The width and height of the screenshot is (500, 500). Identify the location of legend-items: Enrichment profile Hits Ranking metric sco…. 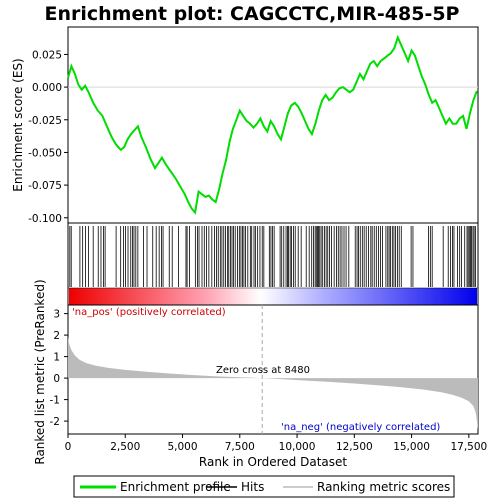
(265, 487).